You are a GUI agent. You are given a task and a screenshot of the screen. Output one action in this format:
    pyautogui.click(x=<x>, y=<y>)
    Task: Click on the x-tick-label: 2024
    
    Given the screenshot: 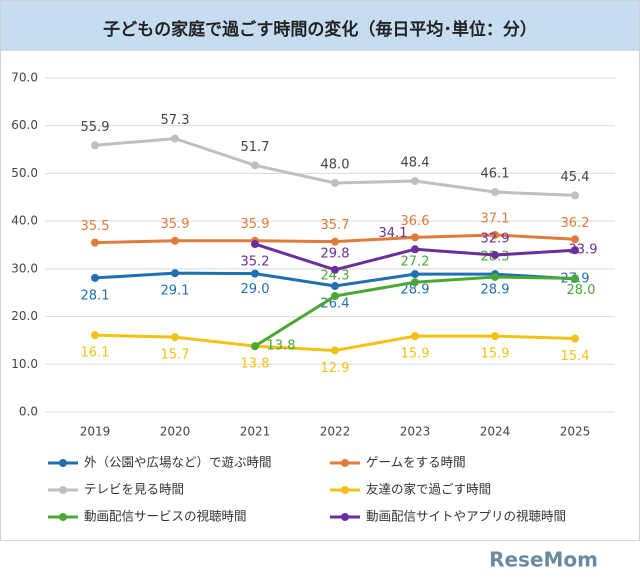 What is the action you would take?
    pyautogui.click(x=495, y=432)
    